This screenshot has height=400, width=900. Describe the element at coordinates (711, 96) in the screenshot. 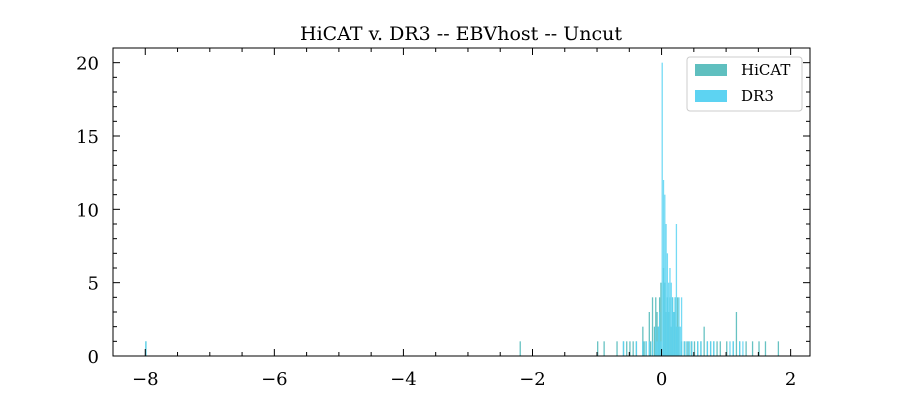

I see `legend-swatch-dr3` at that location.